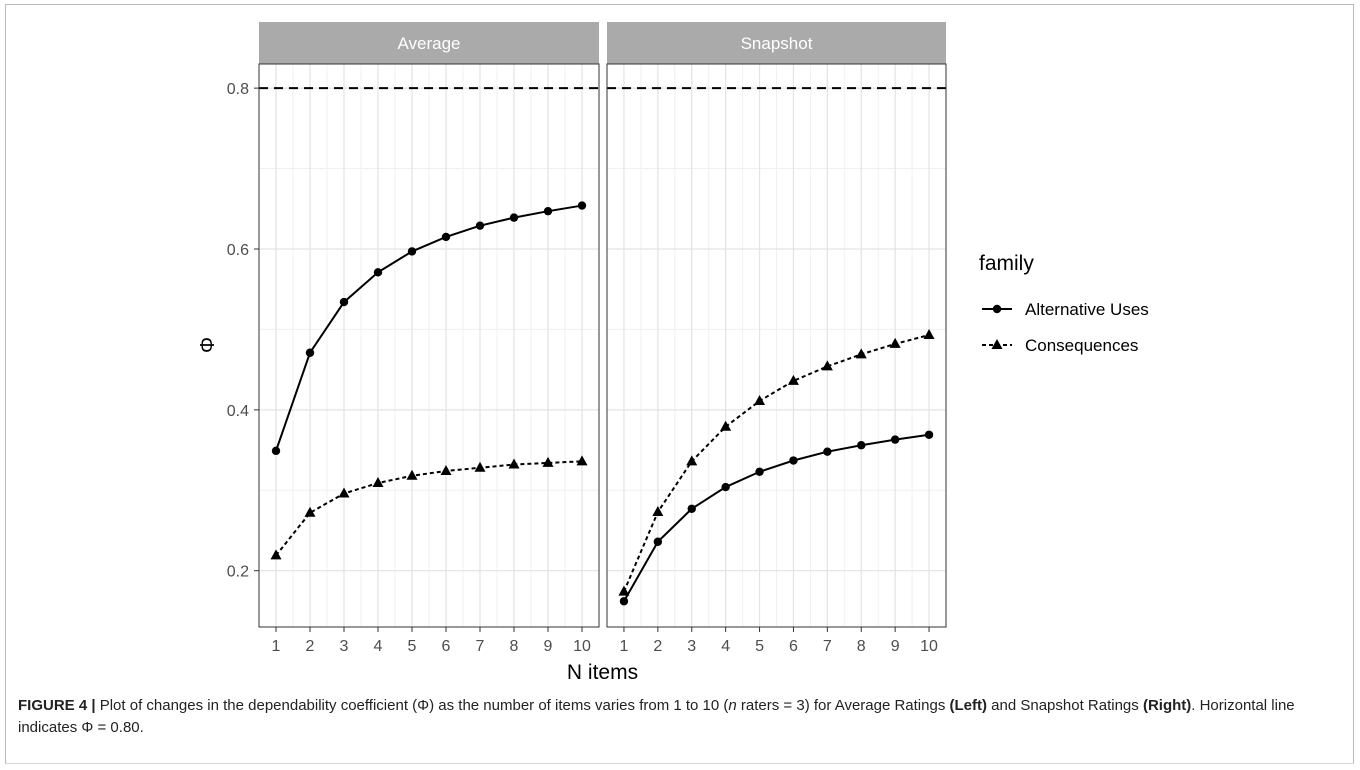 The height and width of the screenshot is (770, 1360). I want to click on legend-label-alternative-uses: Alternative Uses, so click(1087, 309).